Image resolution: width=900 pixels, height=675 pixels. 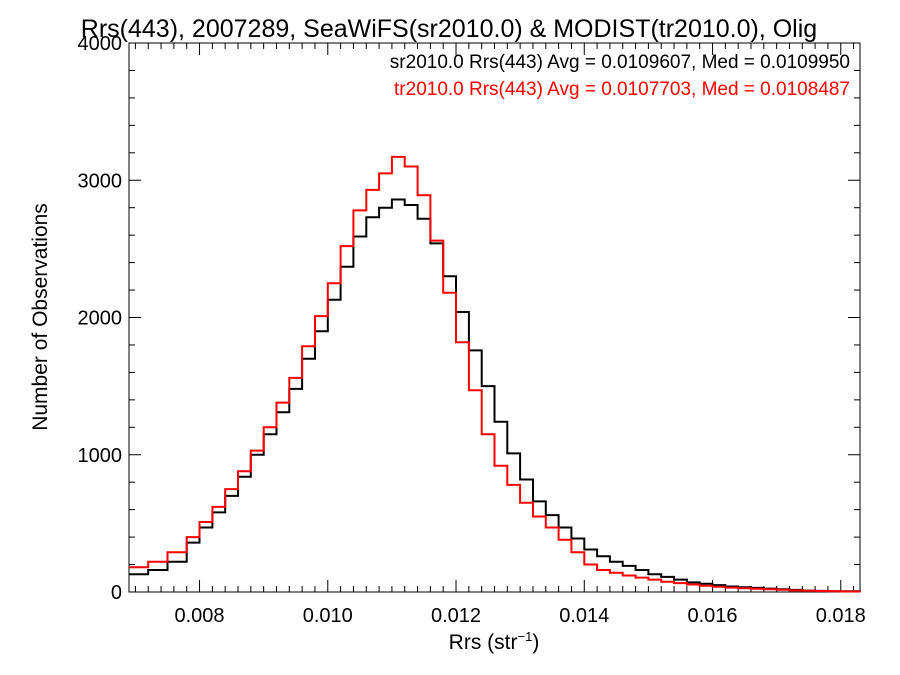 What do you see at coordinates (100, 456) in the screenshot?
I see `y-tick-label: 1000` at bounding box center [100, 456].